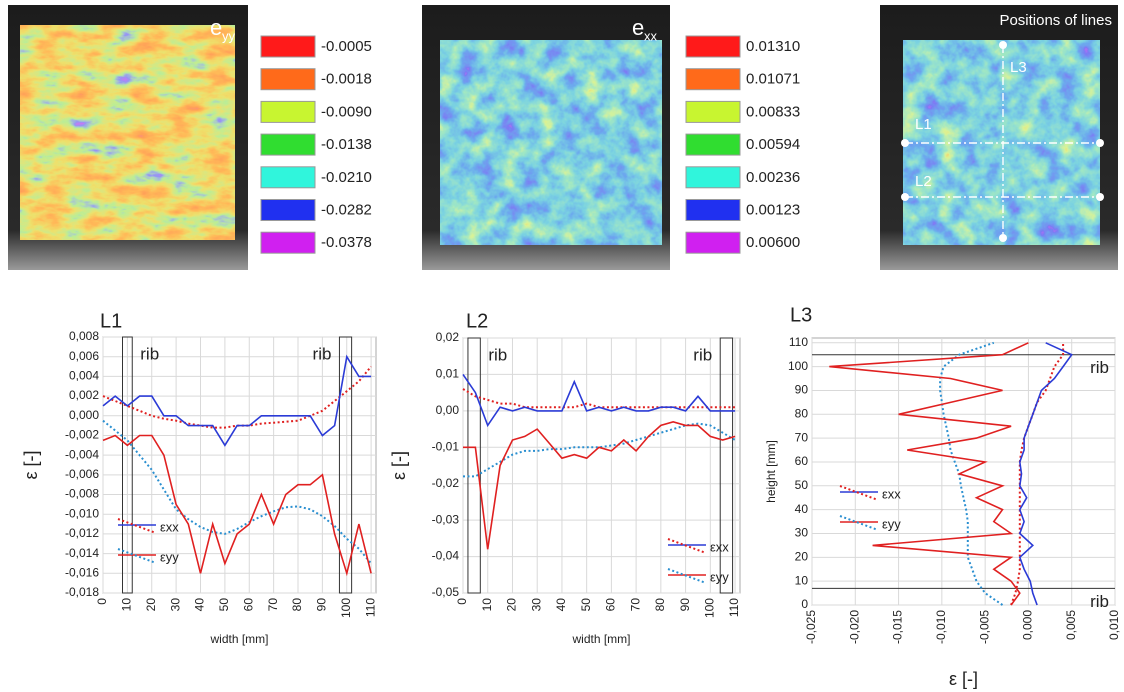 The image size is (1124, 692). What do you see at coordinates (802, 509) in the screenshot?
I see `y-tick-label: 40` at bounding box center [802, 509].